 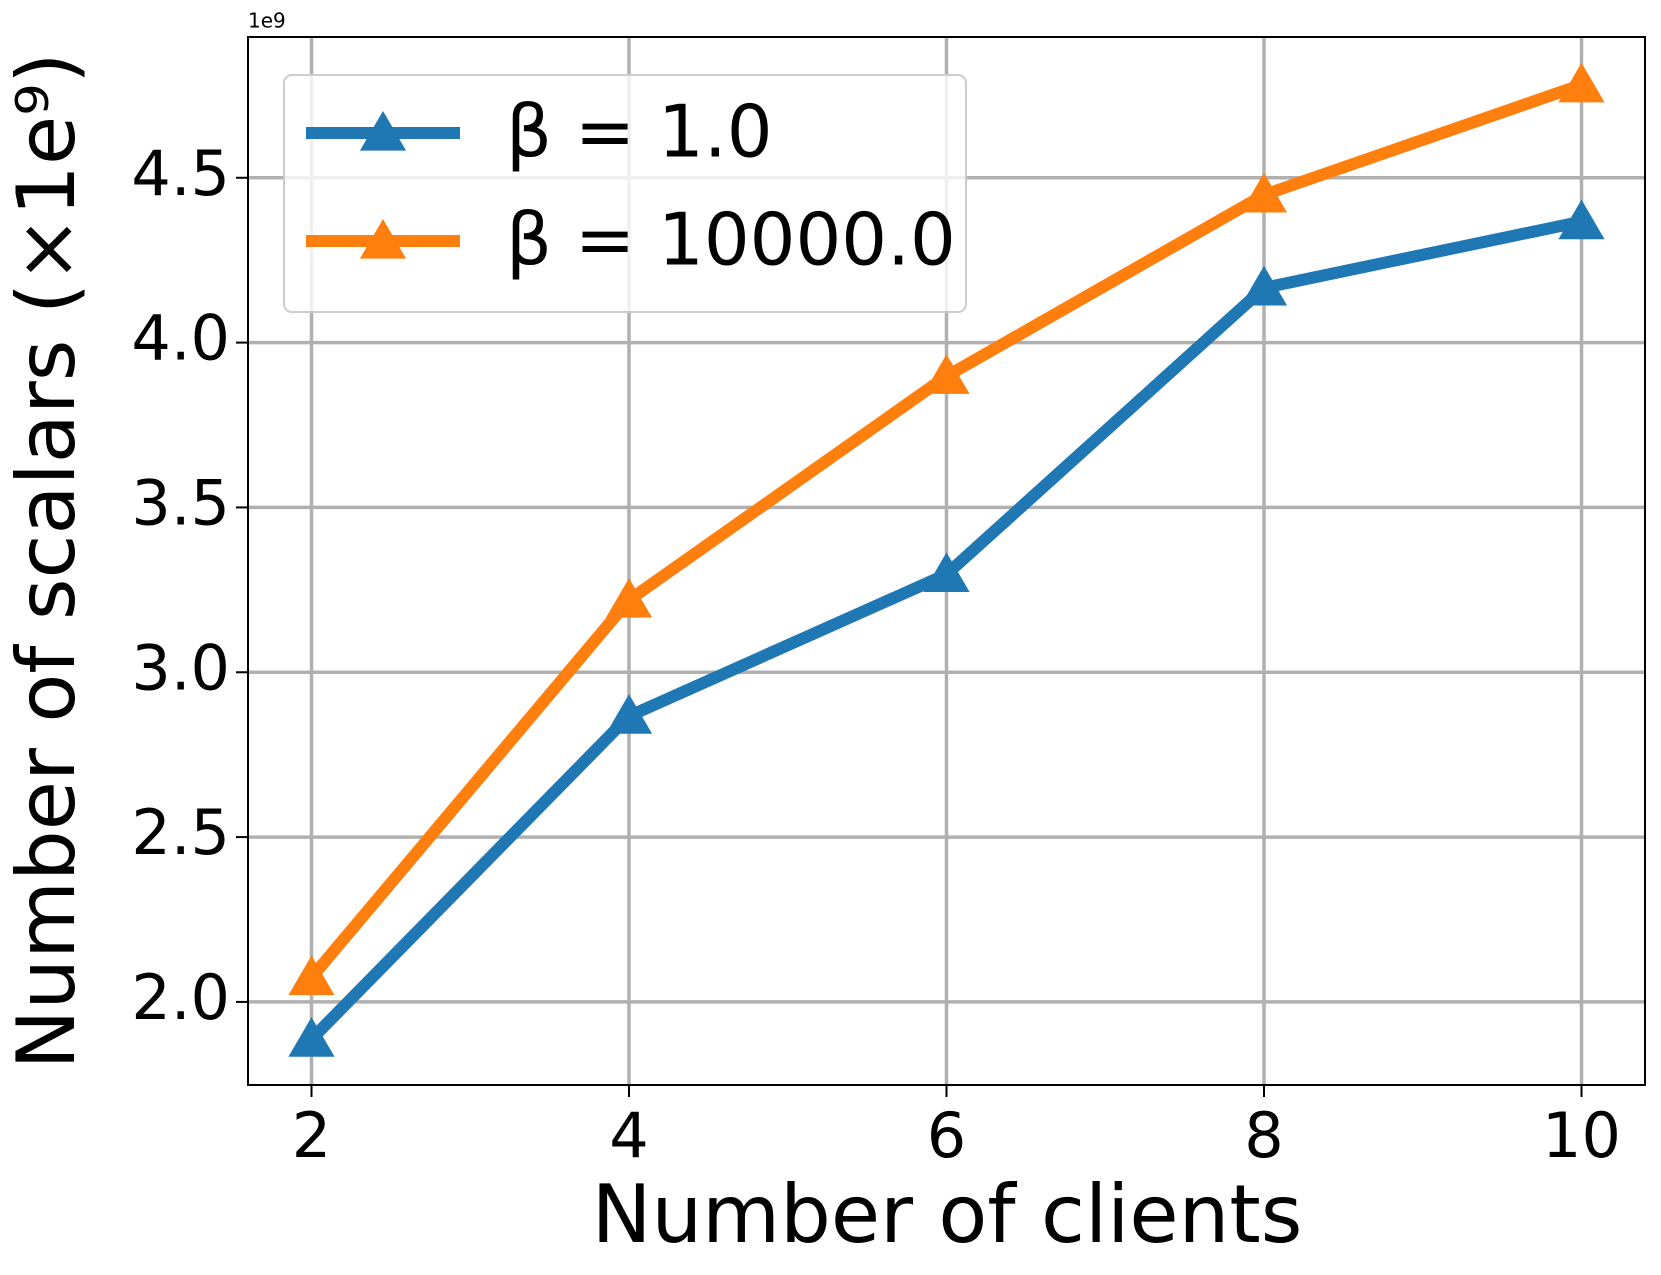 What do you see at coordinates (628, 1135) in the screenshot?
I see `x-tick-label: 4` at bounding box center [628, 1135].